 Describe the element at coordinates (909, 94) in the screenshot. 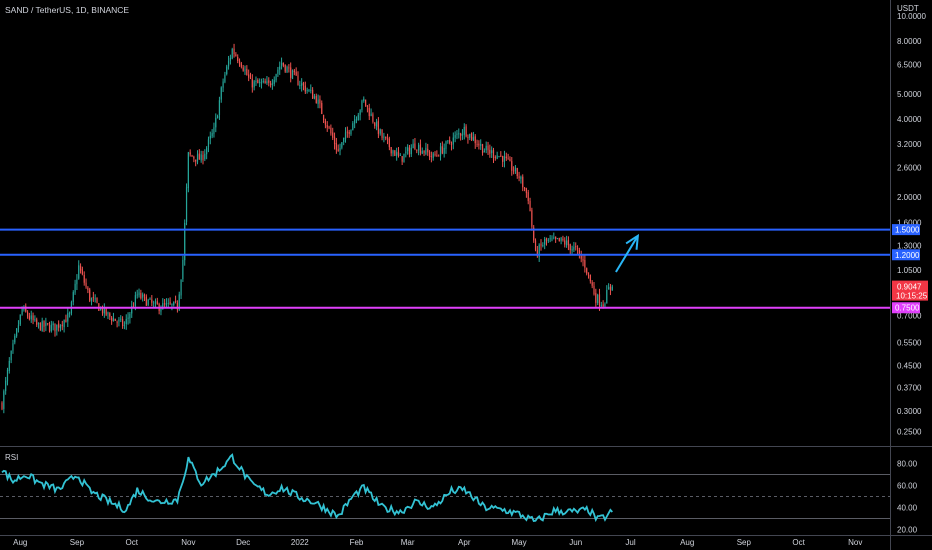

I see `y-tick-label: 5.0000` at that location.